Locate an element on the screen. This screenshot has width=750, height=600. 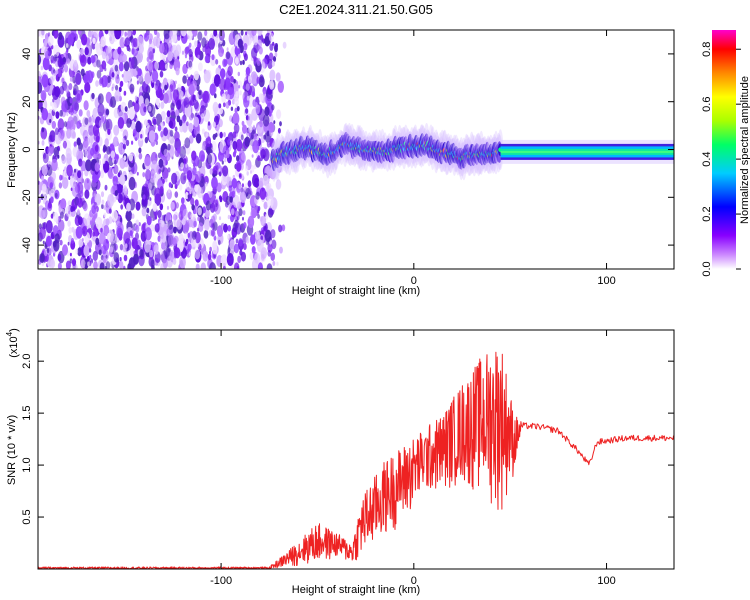
colorbar-ticks: 0.0 0.2 0.4 0.6 0.8 is located at coordinates (721, 159).